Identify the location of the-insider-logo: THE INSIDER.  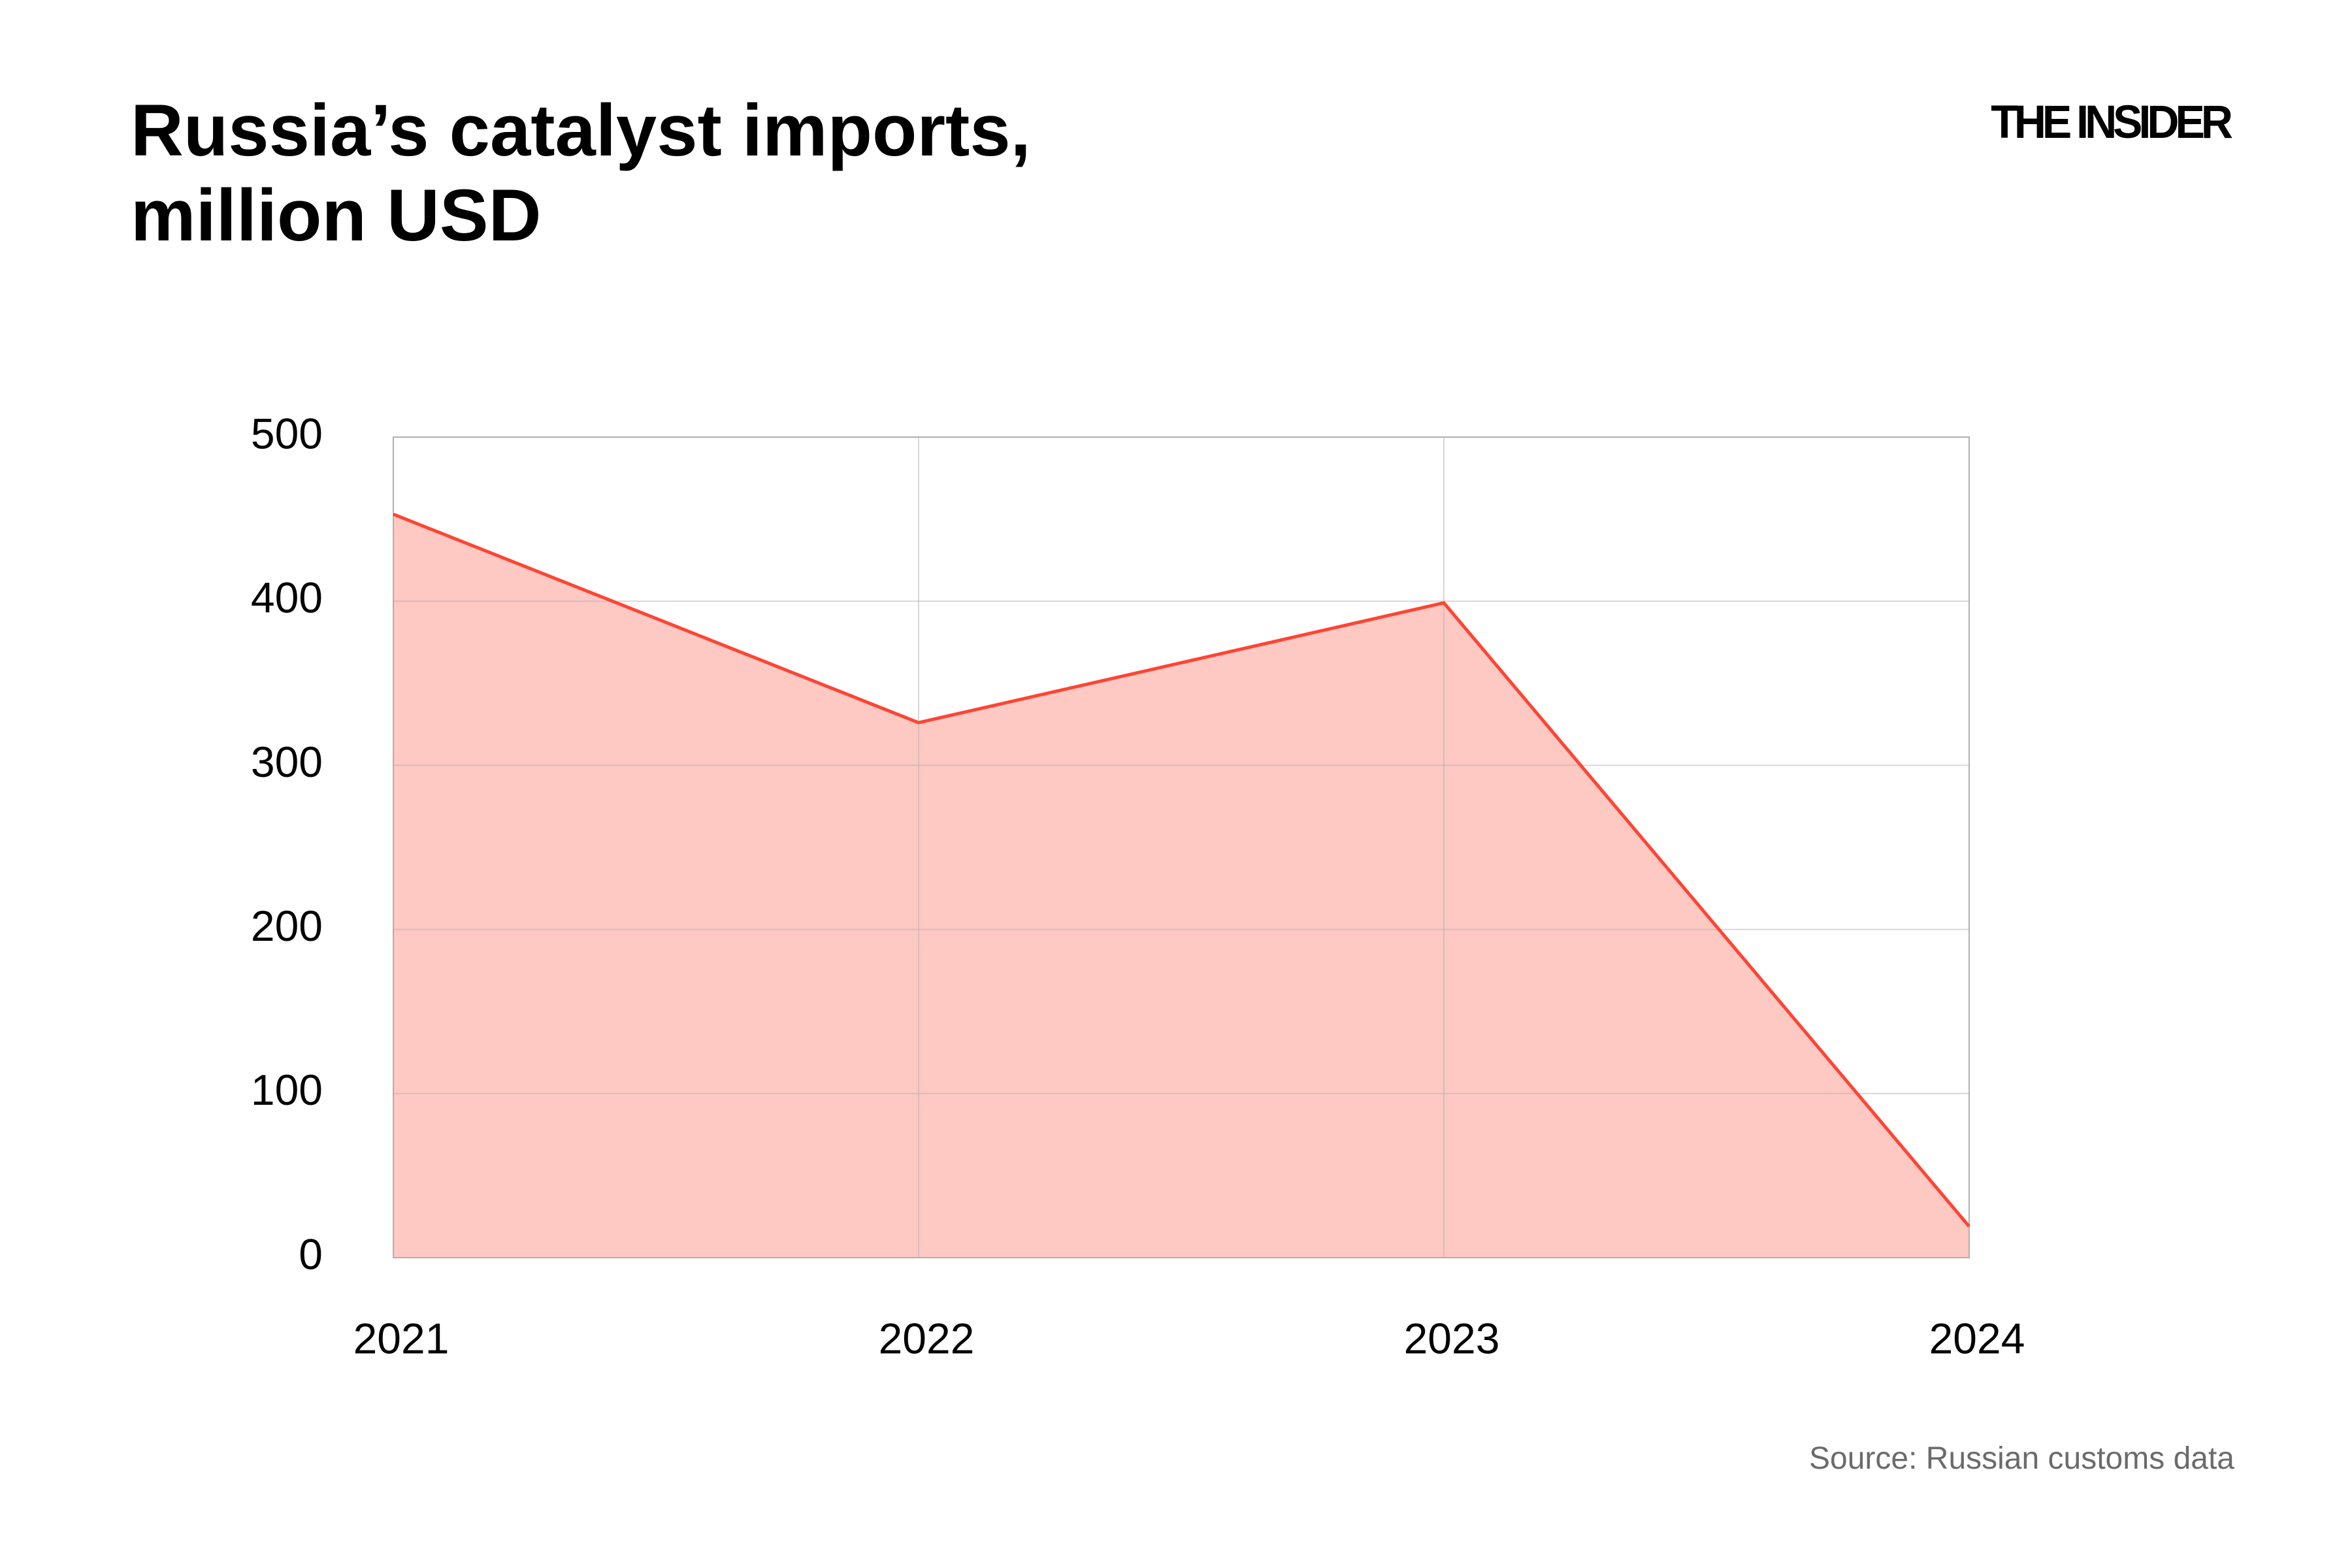
(2112, 122).